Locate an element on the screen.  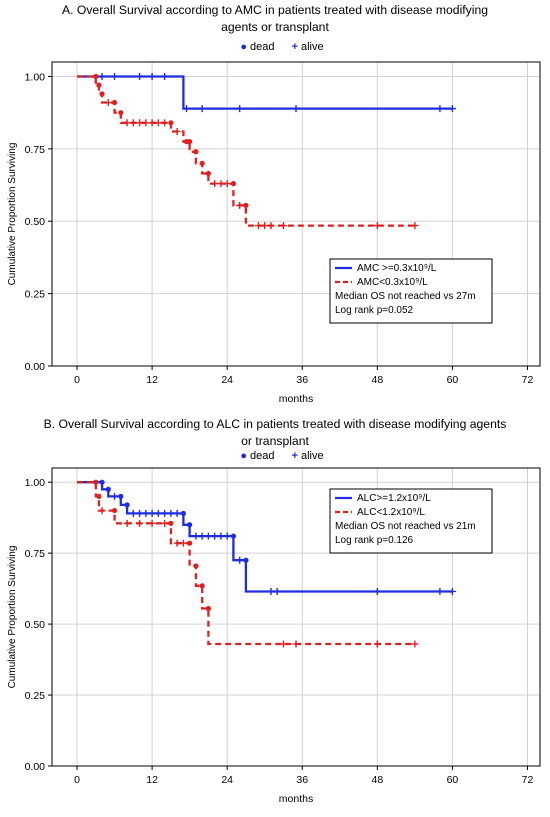
x-tick-label: 24 is located at coordinates (227, 380).